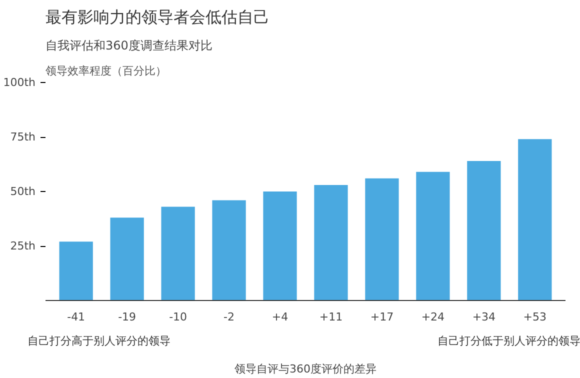  Describe the element at coordinates (433, 317) in the screenshot. I see `x-tick-label: +24` at that location.